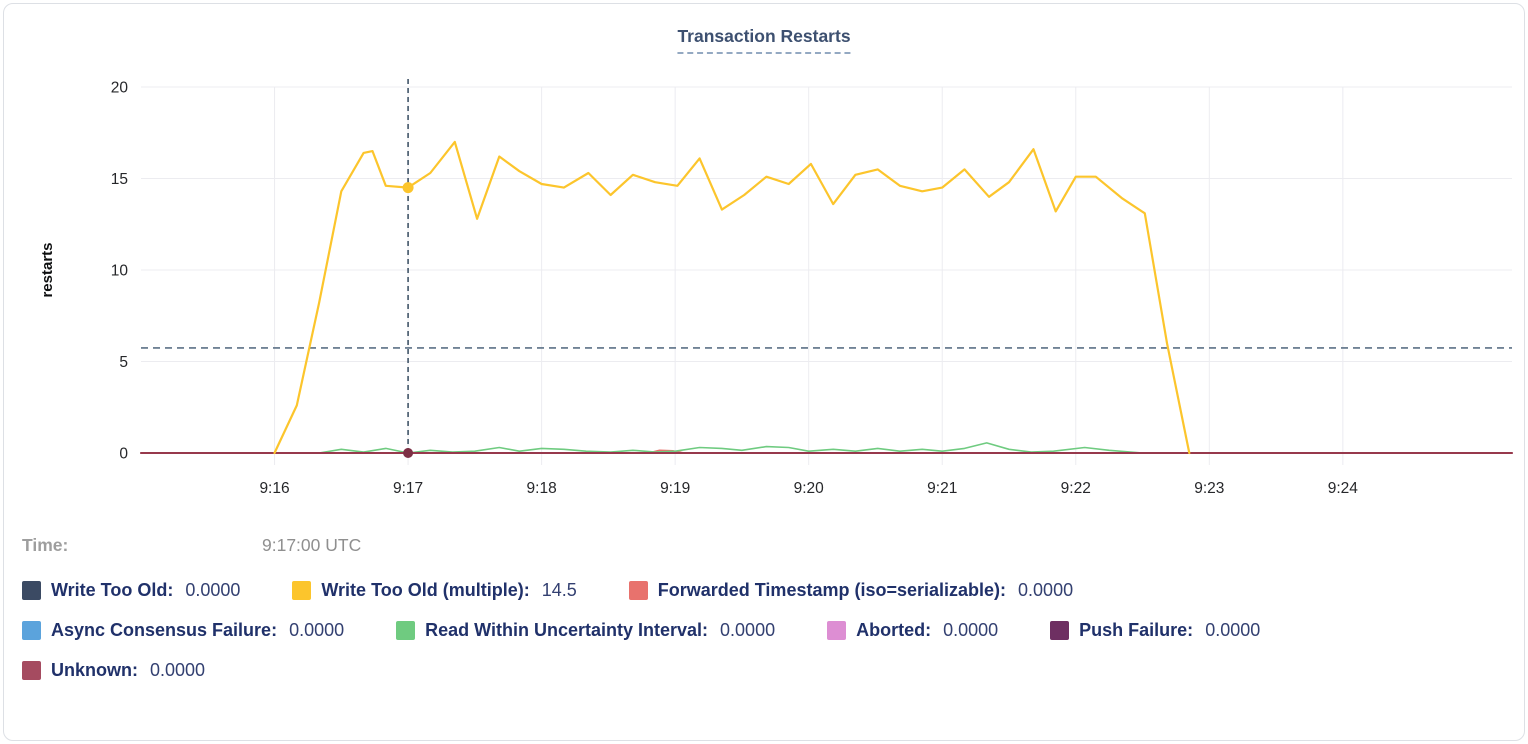 The height and width of the screenshot is (744, 1528). I want to click on legend-item-unknown: Unknown: 0.0000, so click(113, 670).